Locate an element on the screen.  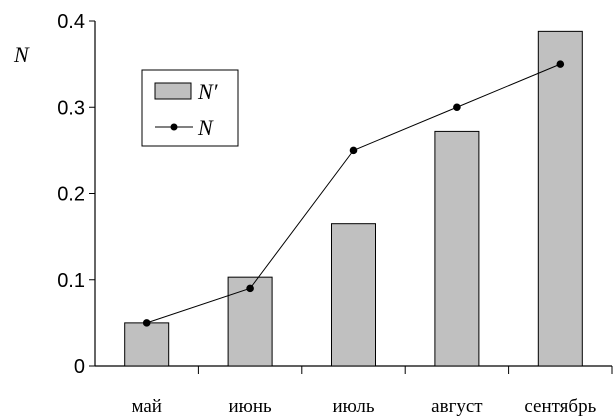
y-tick-label: 0.1 is located at coordinates (71, 281).